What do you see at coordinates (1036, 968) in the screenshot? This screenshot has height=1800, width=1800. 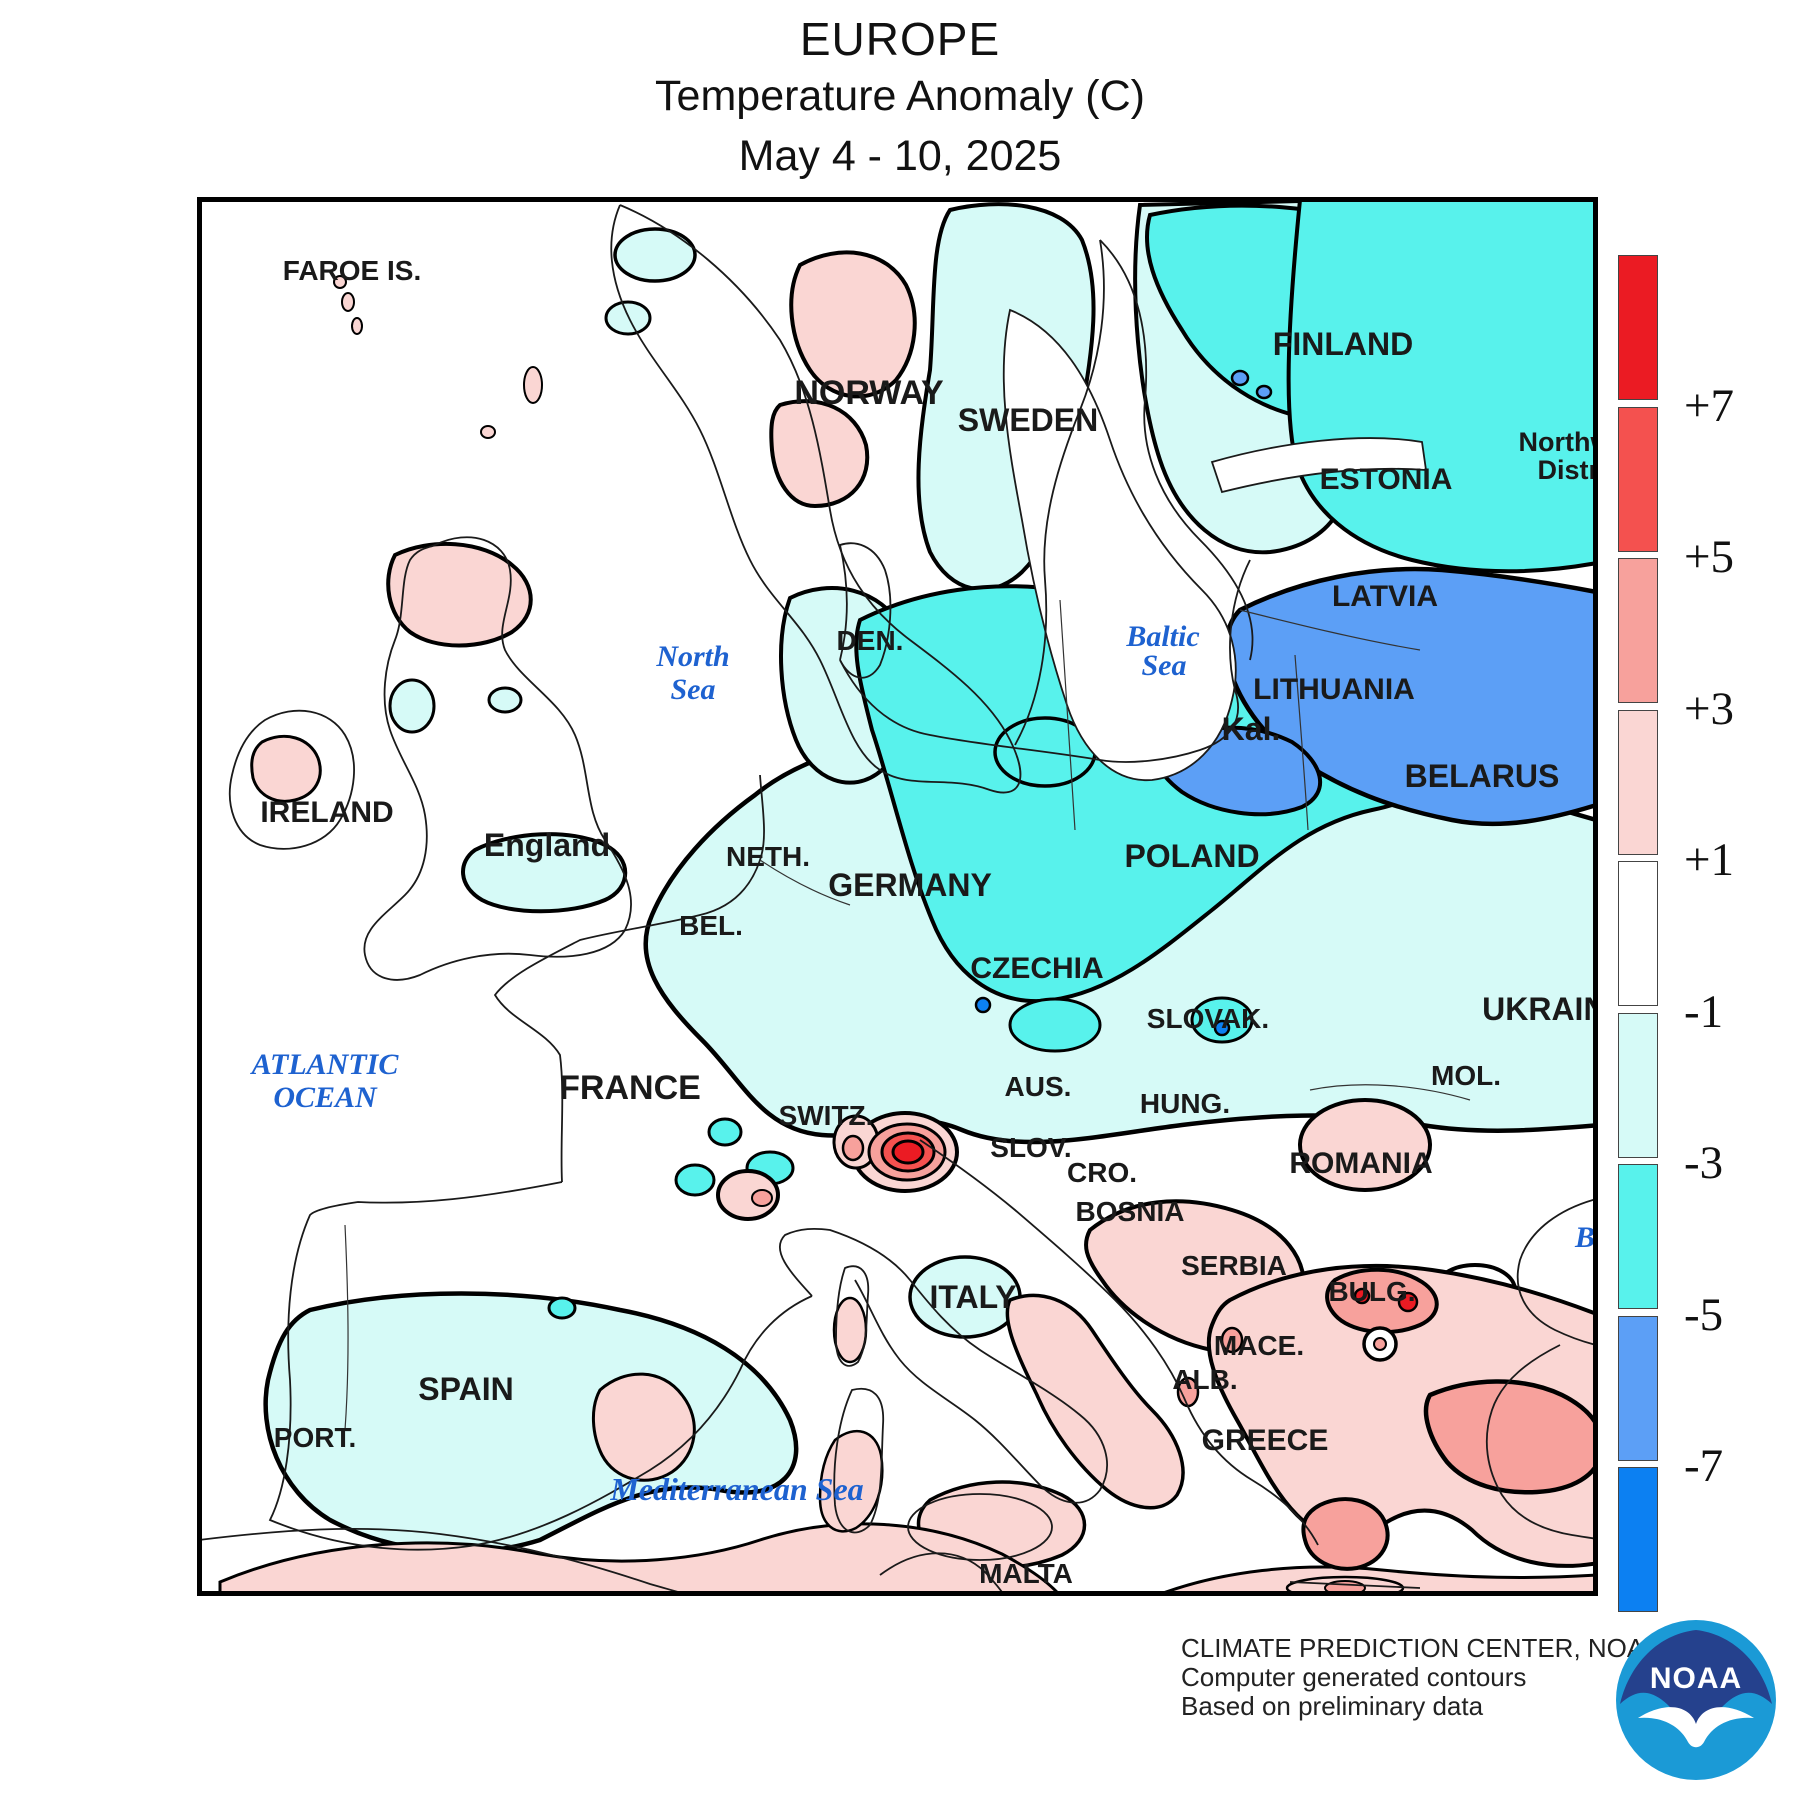 I see `country-label-czechia: CZECHIA` at bounding box center [1036, 968].